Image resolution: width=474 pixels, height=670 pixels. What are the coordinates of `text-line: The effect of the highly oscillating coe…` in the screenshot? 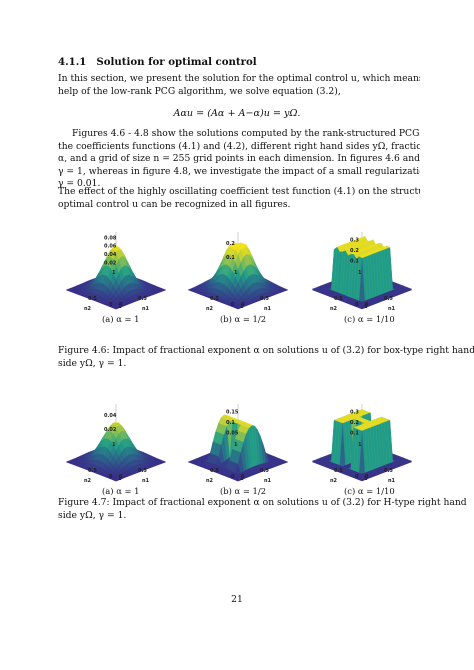 It's located at (239, 191).